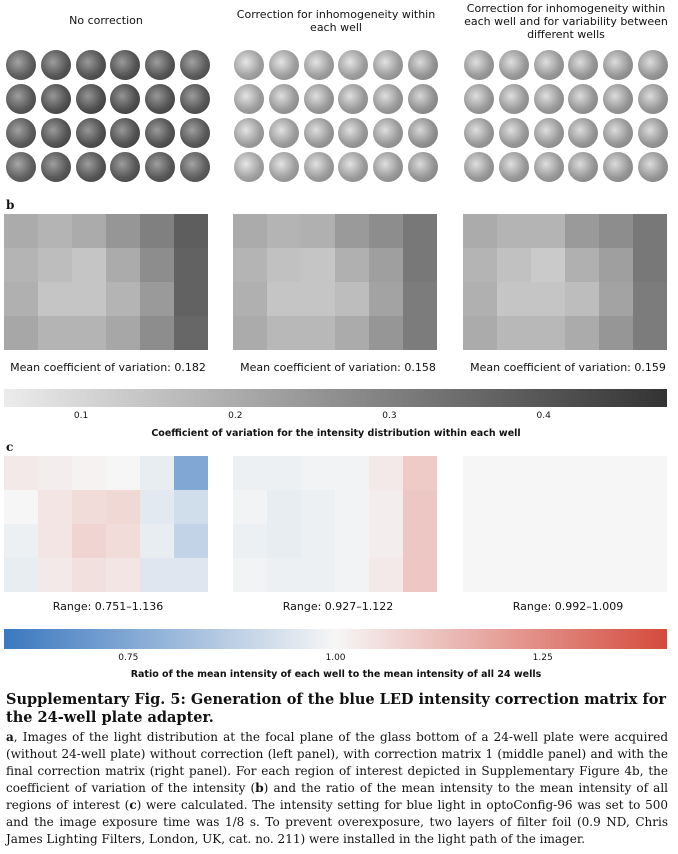 The image size is (678, 854). Describe the element at coordinates (133, 805) in the screenshot. I see `caption-label-c: c` at that location.